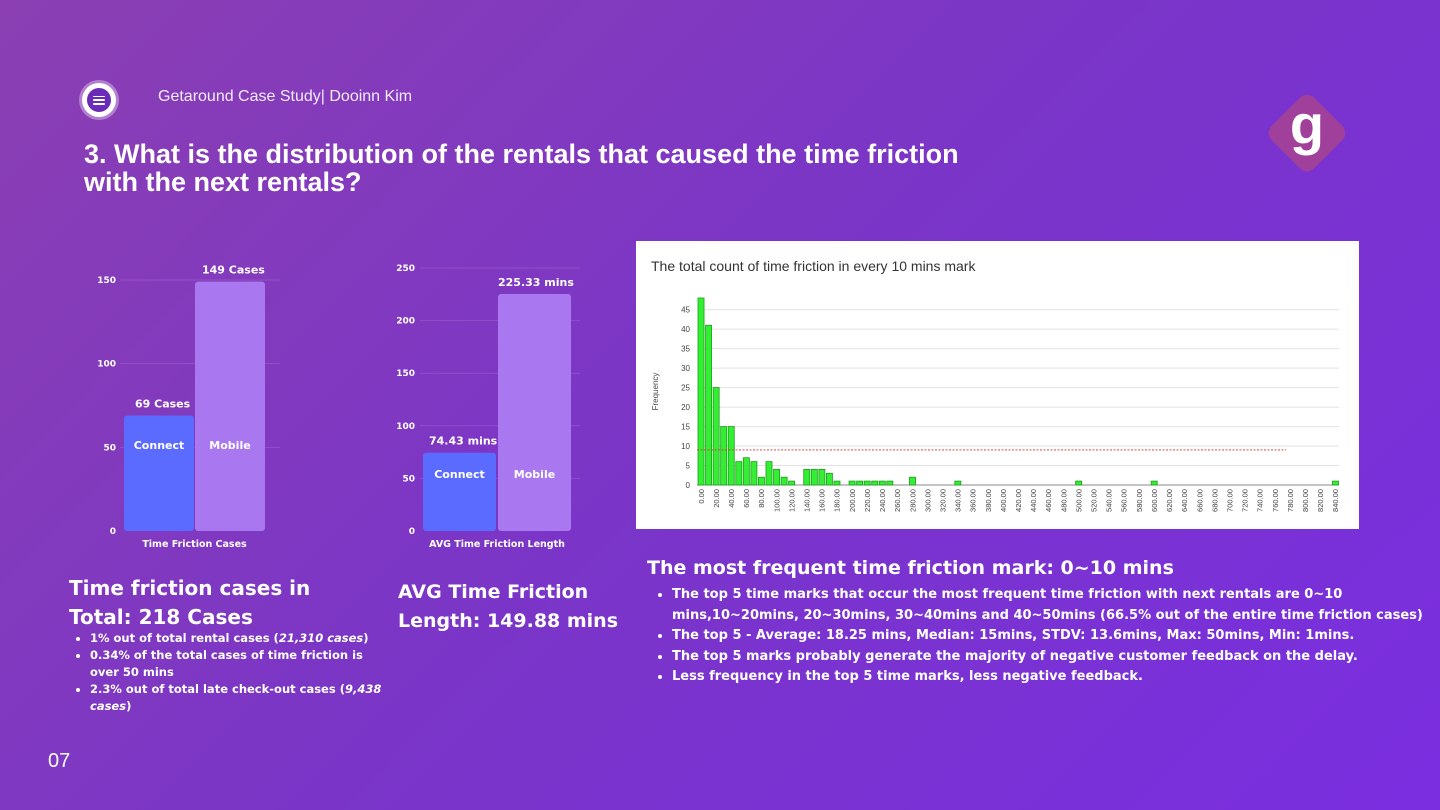  What do you see at coordinates (1018, 500) in the screenshot?
I see `x-tick-label: 420.00` at bounding box center [1018, 500].